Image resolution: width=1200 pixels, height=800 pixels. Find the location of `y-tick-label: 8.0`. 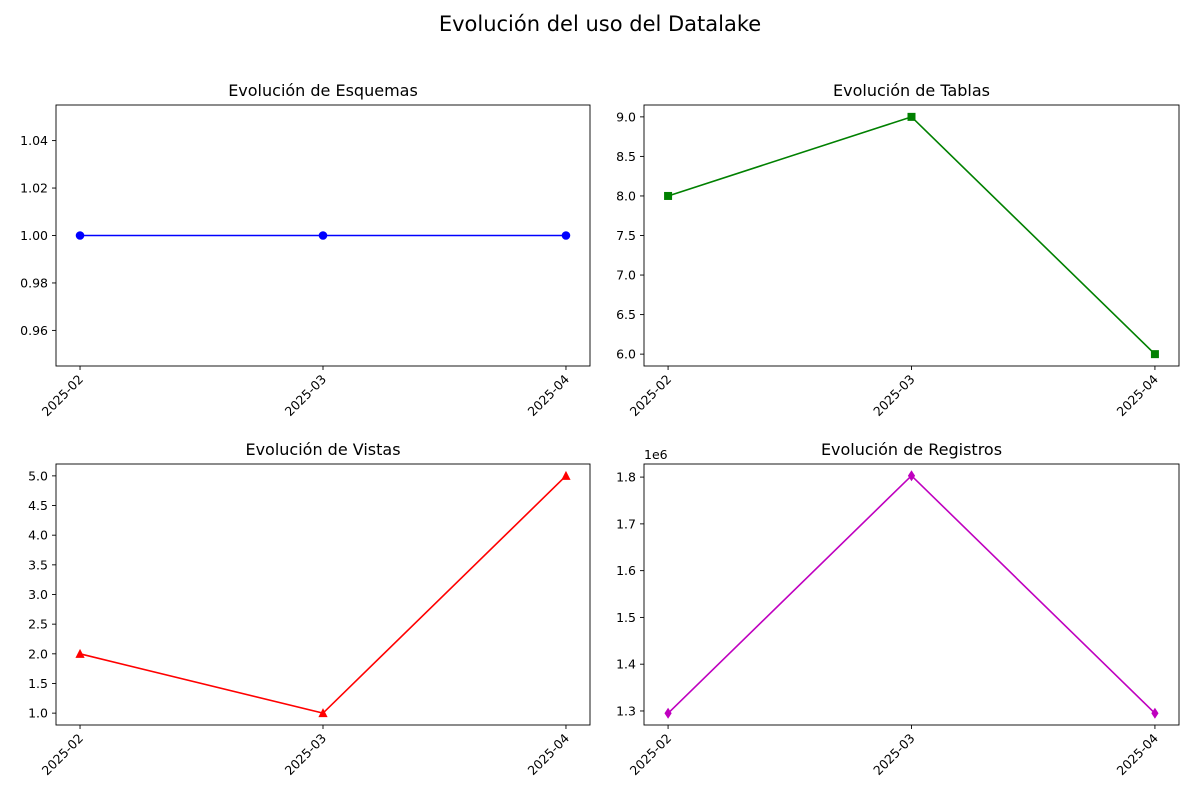

y-tick-label: 8.0 is located at coordinates (626, 195).